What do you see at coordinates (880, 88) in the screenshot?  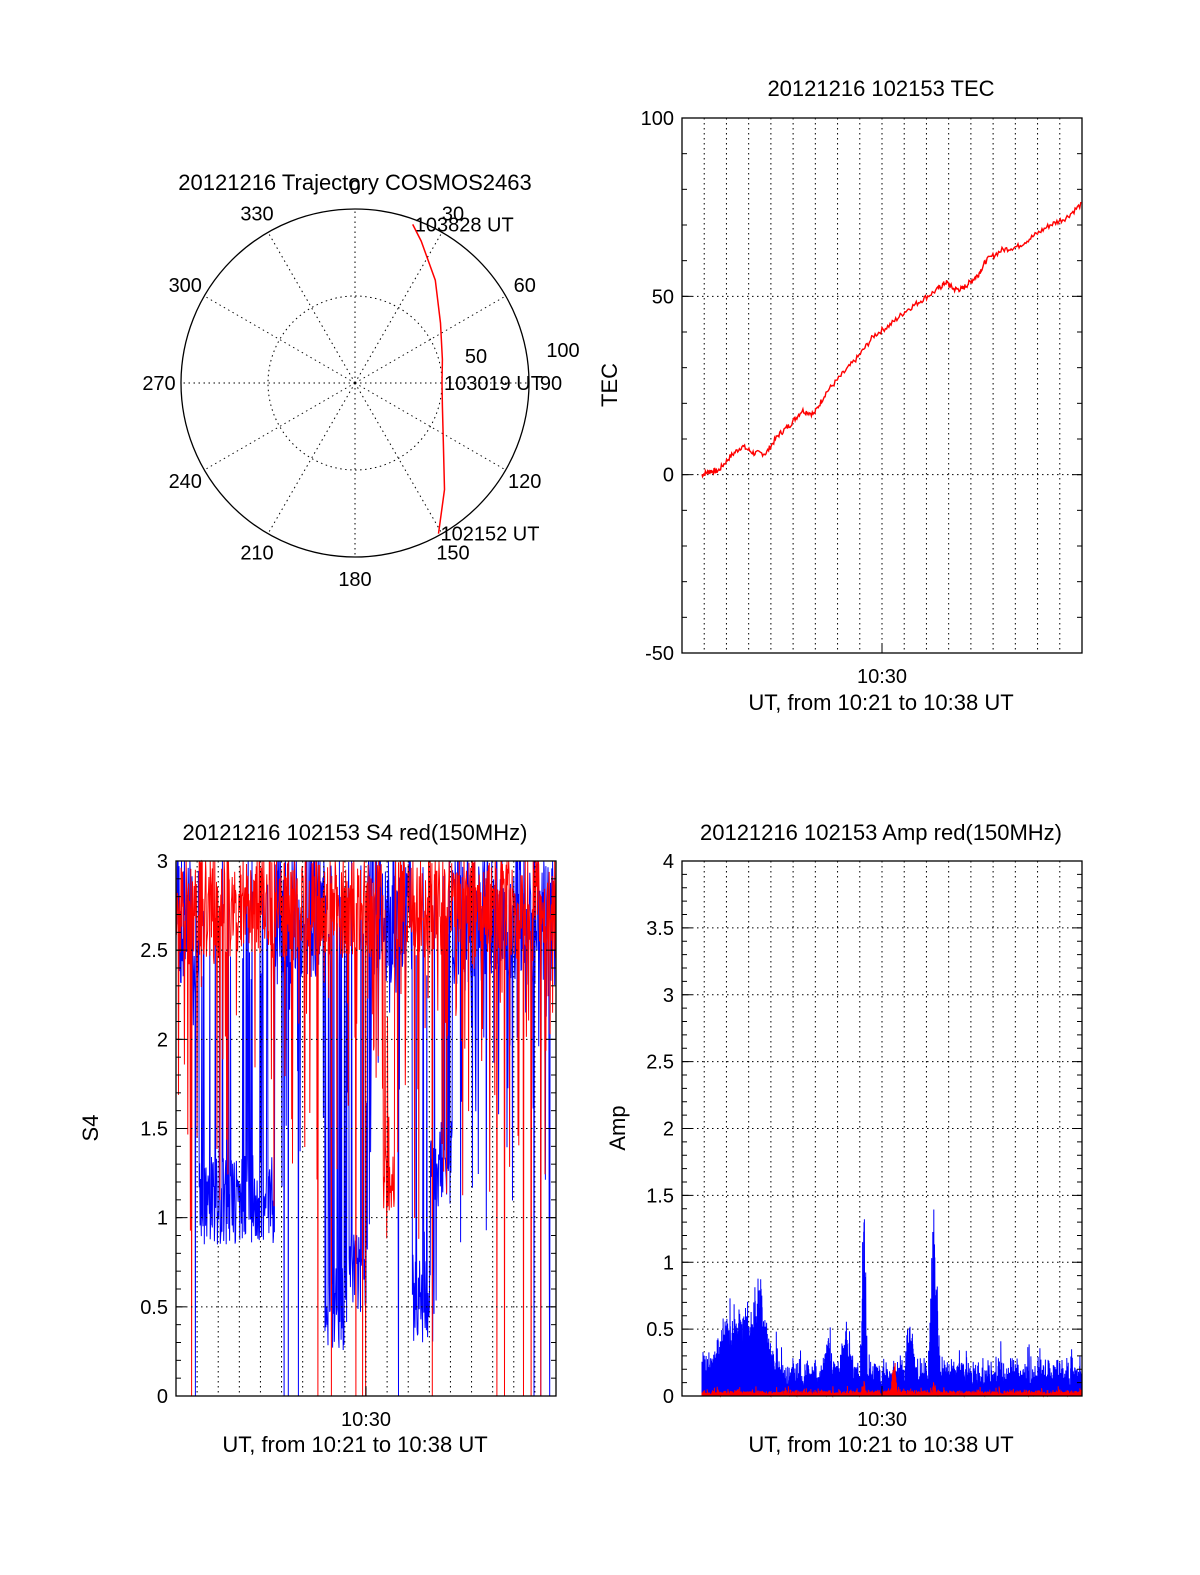 I see `chart-title: 20121216 102153 TEC` at bounding box center [880, 88].